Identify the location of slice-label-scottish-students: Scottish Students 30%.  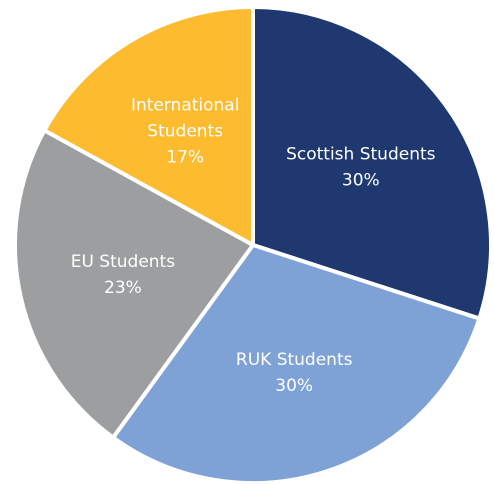
(361, 168).